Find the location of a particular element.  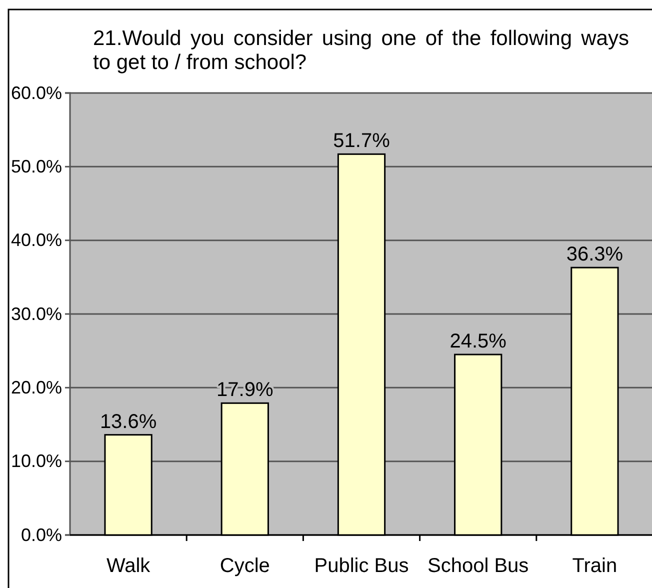

data-label: 24.5% is located at coordinates (478, 341).